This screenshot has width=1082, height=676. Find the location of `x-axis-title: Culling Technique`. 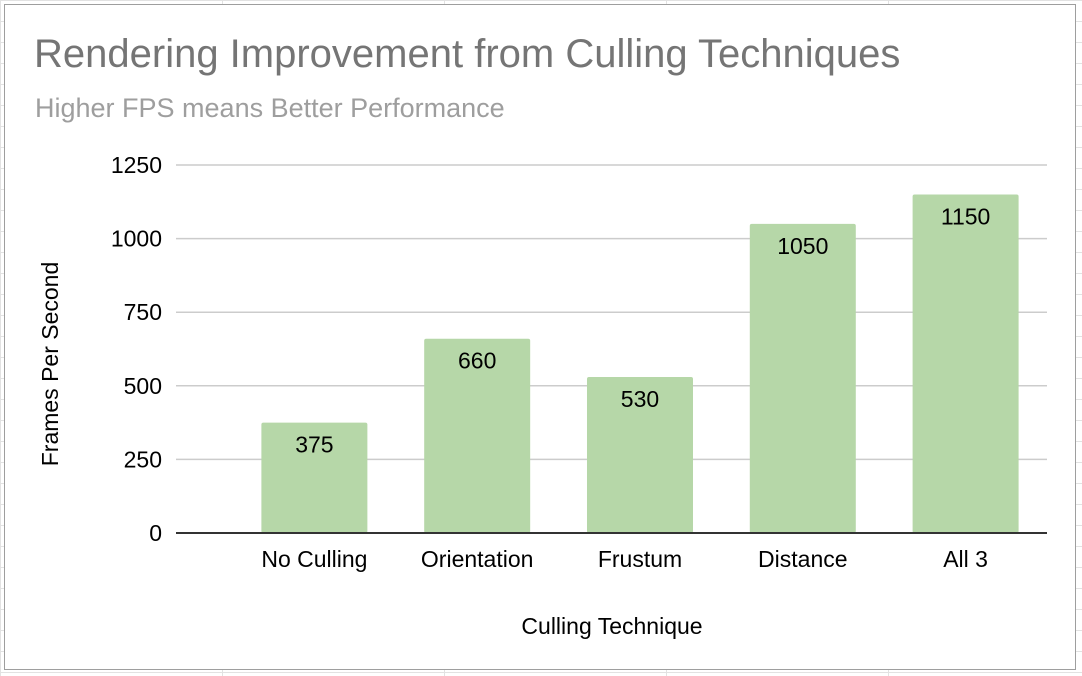

x-axis-title: Culling Technique is located at coordinates (611, 626).